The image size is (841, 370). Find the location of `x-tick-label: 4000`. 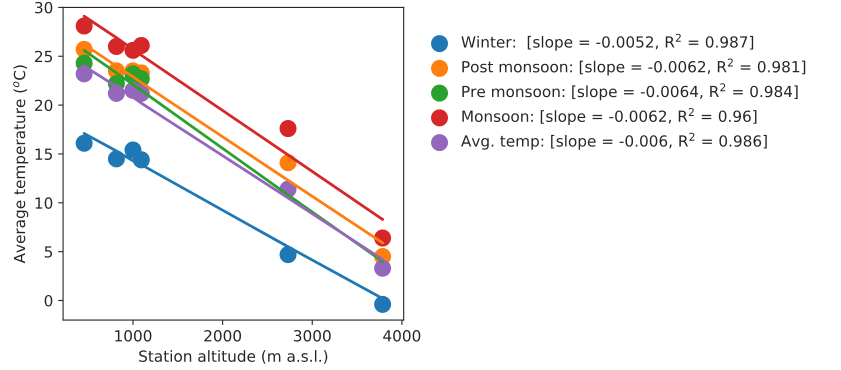

x-tick-label: 4000 is located at coordinates (401, 336).